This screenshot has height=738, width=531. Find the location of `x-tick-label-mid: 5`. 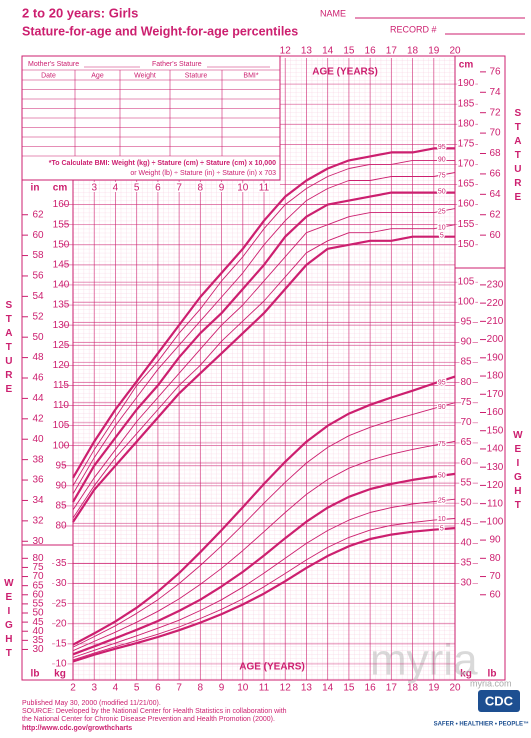

x-tick-label-mid: 5 is located at coordinates (137, 188).